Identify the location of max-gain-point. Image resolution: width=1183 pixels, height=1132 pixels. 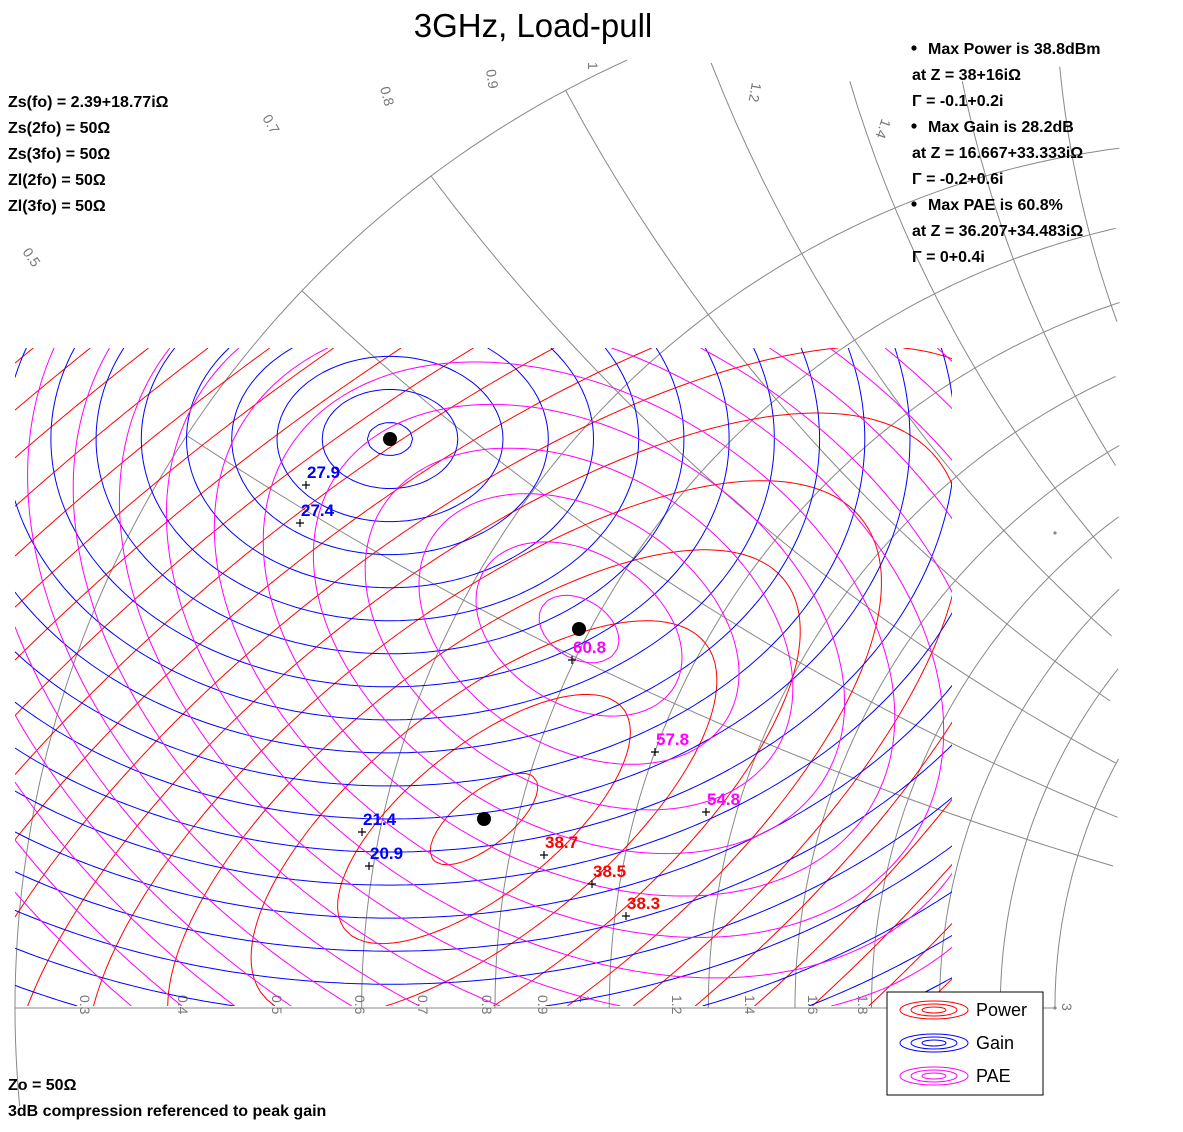
(390, 439).